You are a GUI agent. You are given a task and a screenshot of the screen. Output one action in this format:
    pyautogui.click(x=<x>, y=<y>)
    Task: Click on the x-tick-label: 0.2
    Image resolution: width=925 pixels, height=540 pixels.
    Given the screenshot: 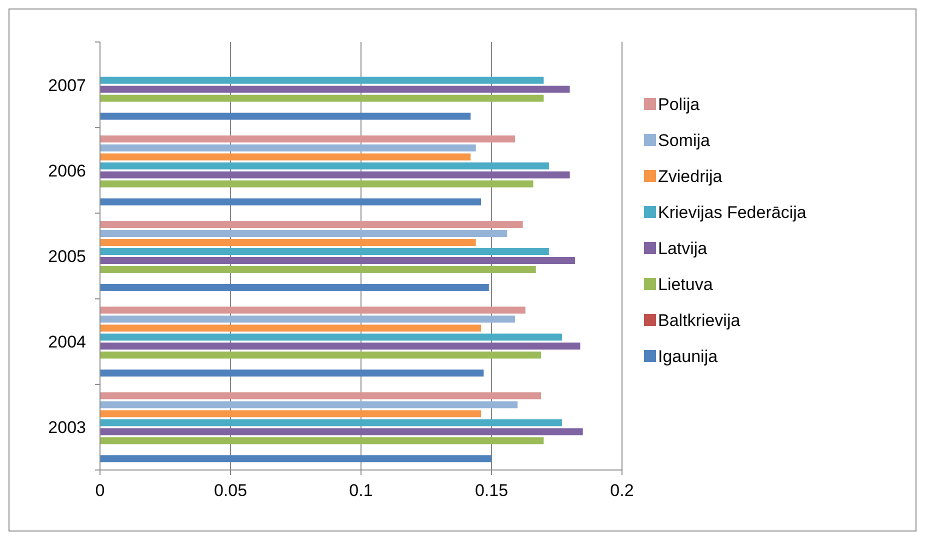 What is the action you would take?
    pyautogui.click(x=622, y=490)
    